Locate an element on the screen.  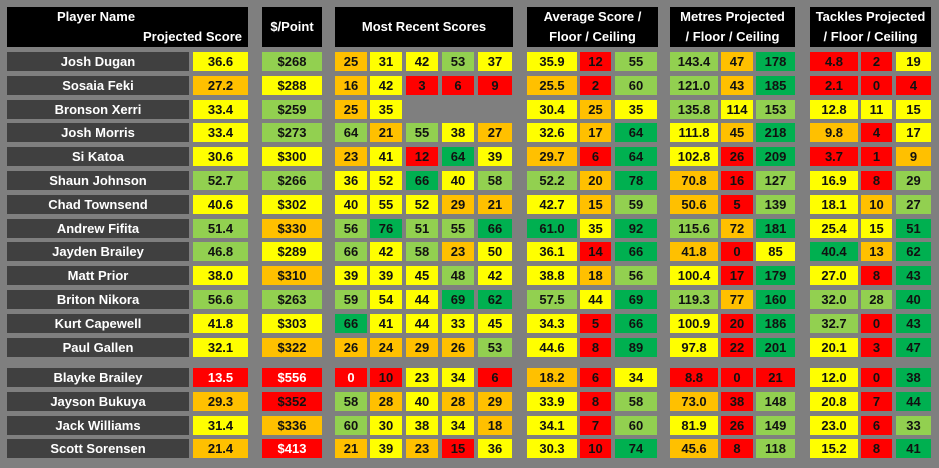
recent-score-cell: 27 is located at coordinates (495, 132).